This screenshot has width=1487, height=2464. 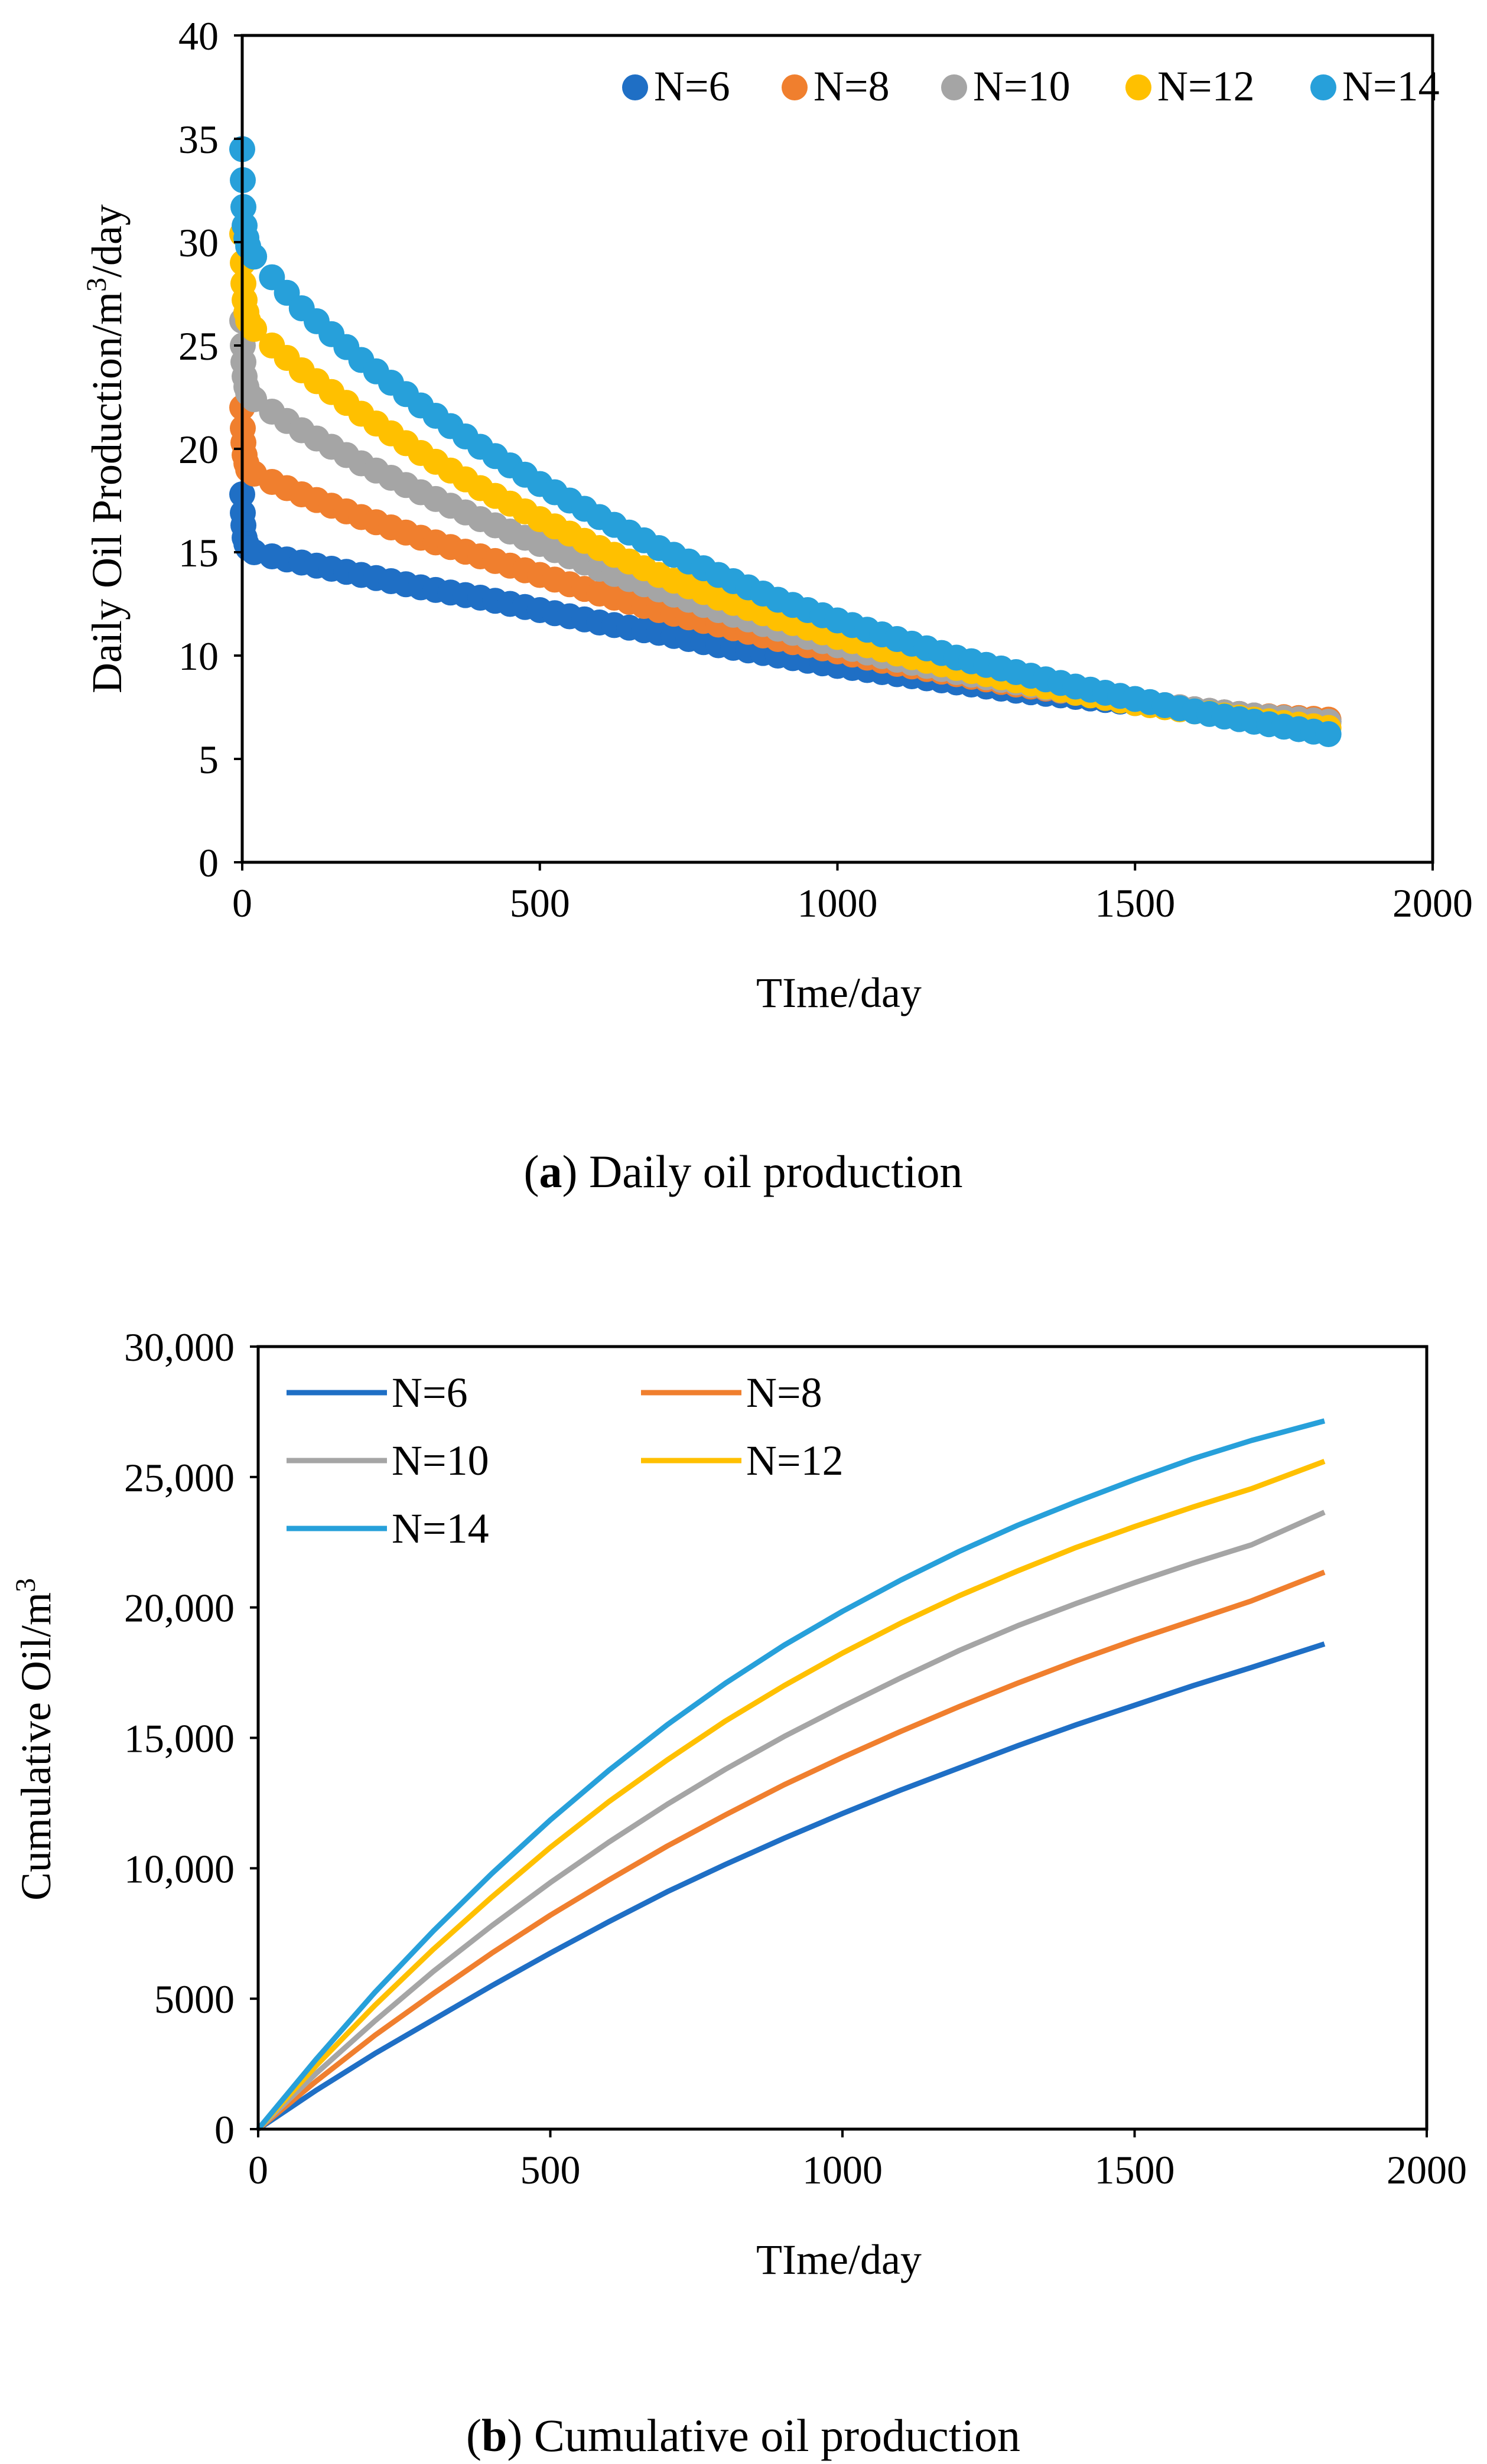 I want to click on chart-a-x-tick-label: 1500, so click(x=1135, y=903).